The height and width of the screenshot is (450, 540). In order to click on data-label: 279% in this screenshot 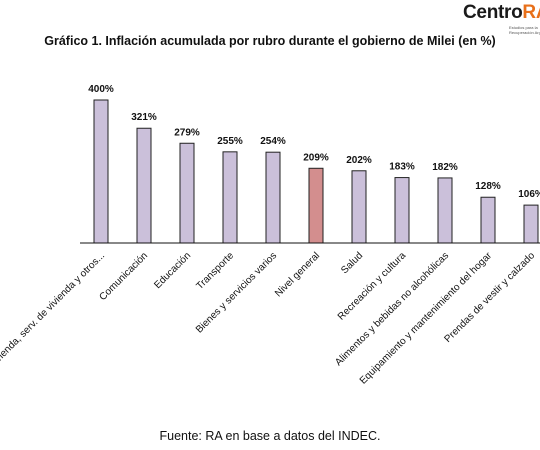, I will do `click(187, 132)`.